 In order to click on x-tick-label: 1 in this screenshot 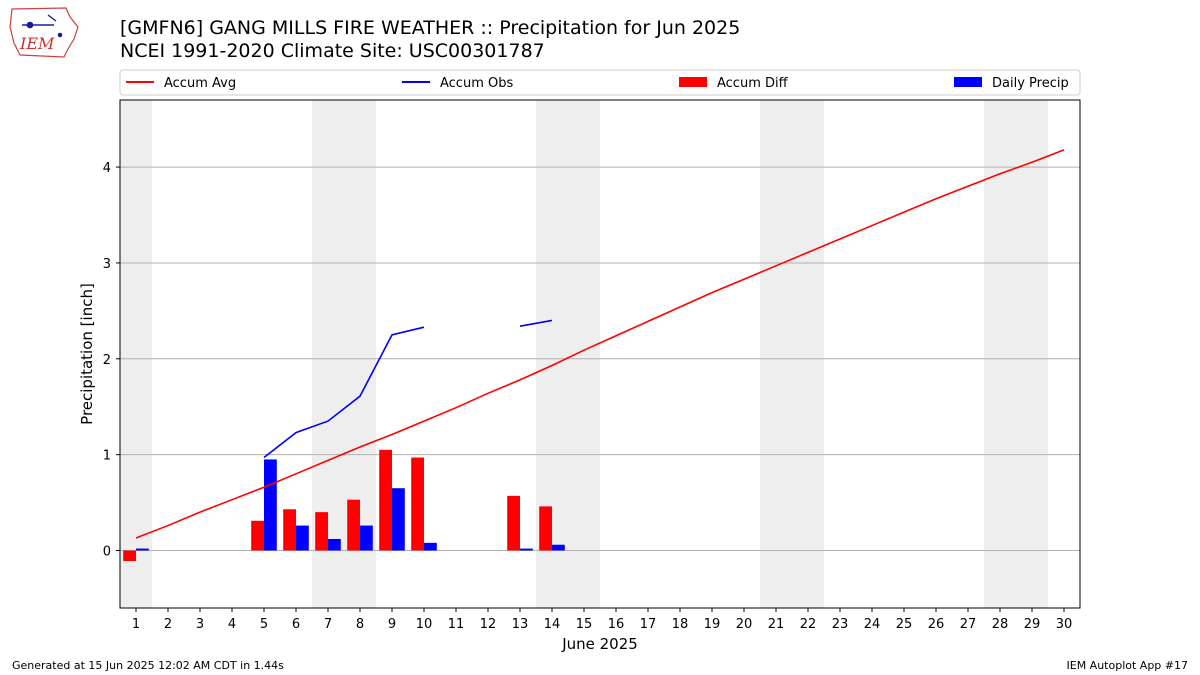, I will do `click(136, 624)`.